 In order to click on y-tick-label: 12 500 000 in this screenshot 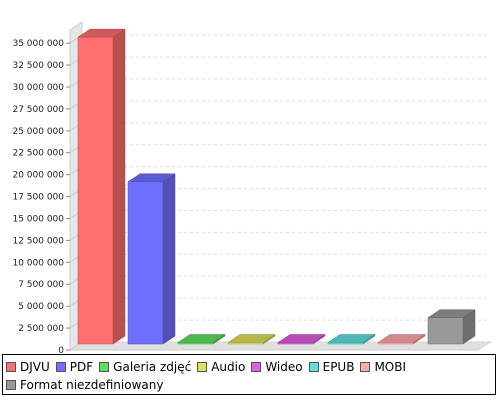, I will do `click(38, 241)`.